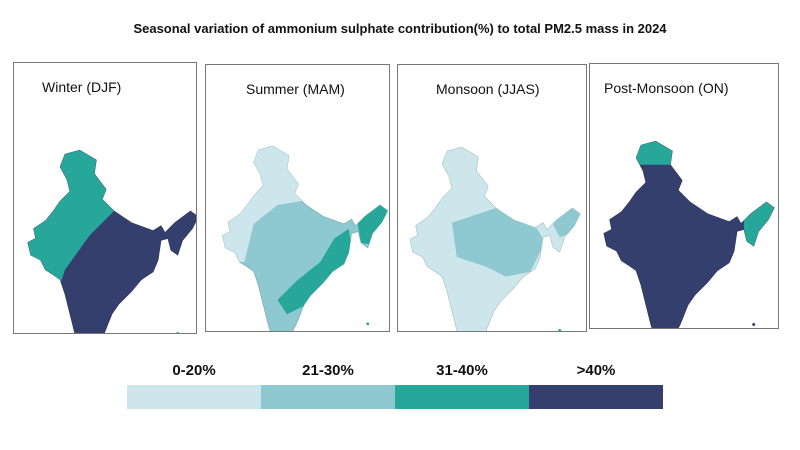  I want to click on map-panel-monsoon: Monsoon (JJAS), so click(492, 198).